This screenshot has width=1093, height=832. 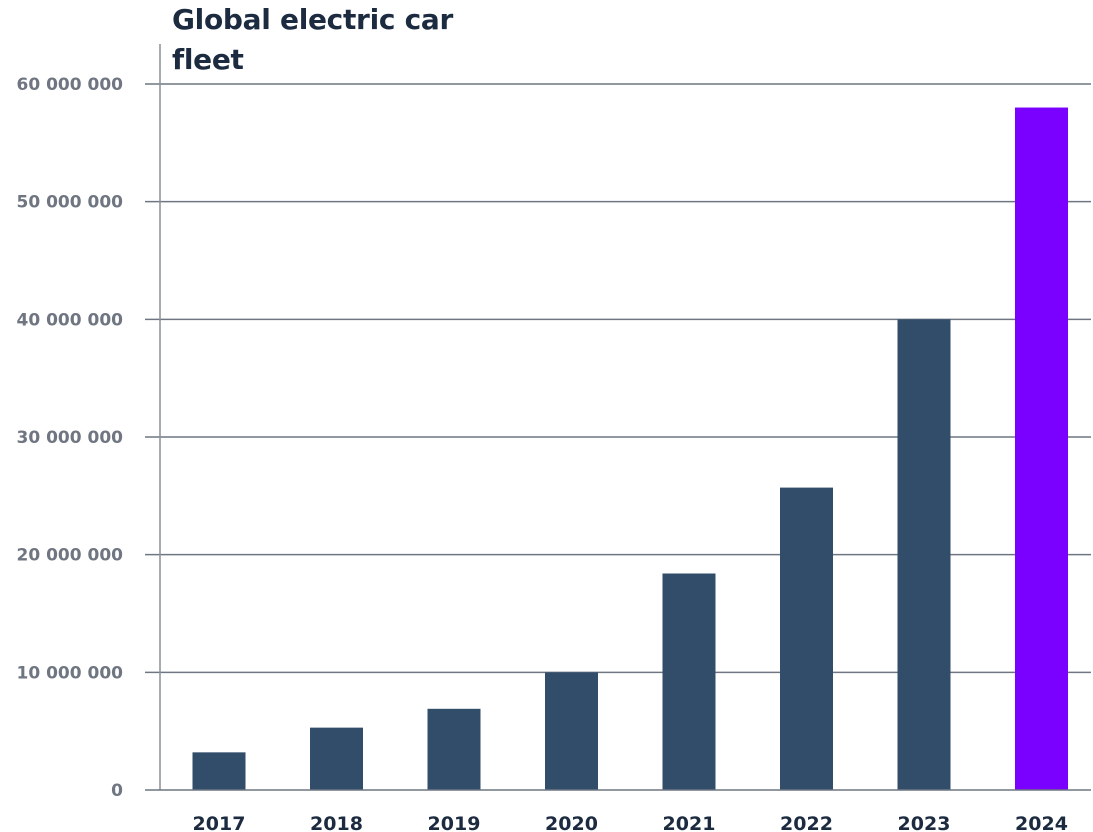 I want to click on y-tick-label: 40 000 000, so click(x=70, y=320).